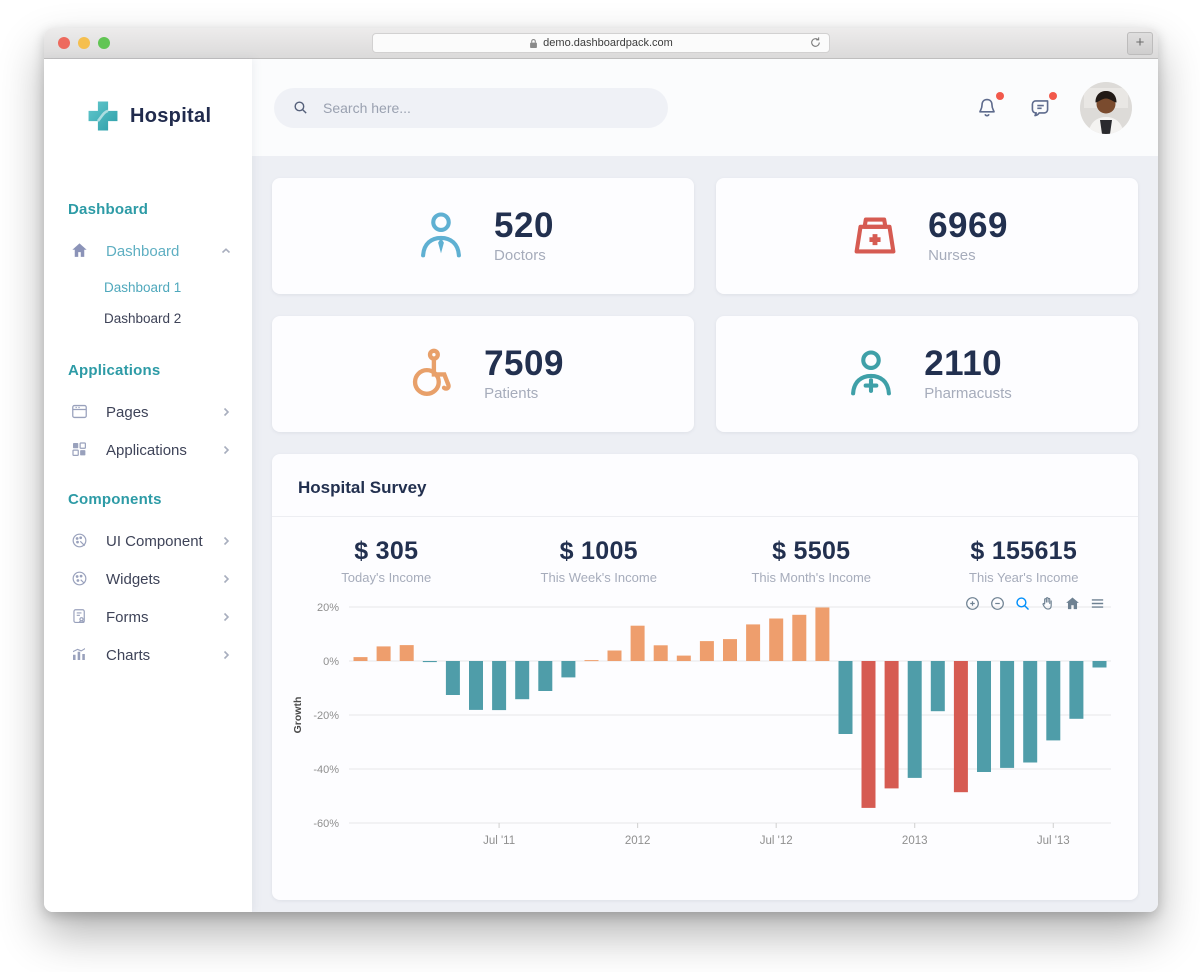 This screenshot has width=1200, height=972. Describe the element at coordinates (476, 685) in the screenshot. I see `chart-bar: 2011-06: -18.1%` at that location.